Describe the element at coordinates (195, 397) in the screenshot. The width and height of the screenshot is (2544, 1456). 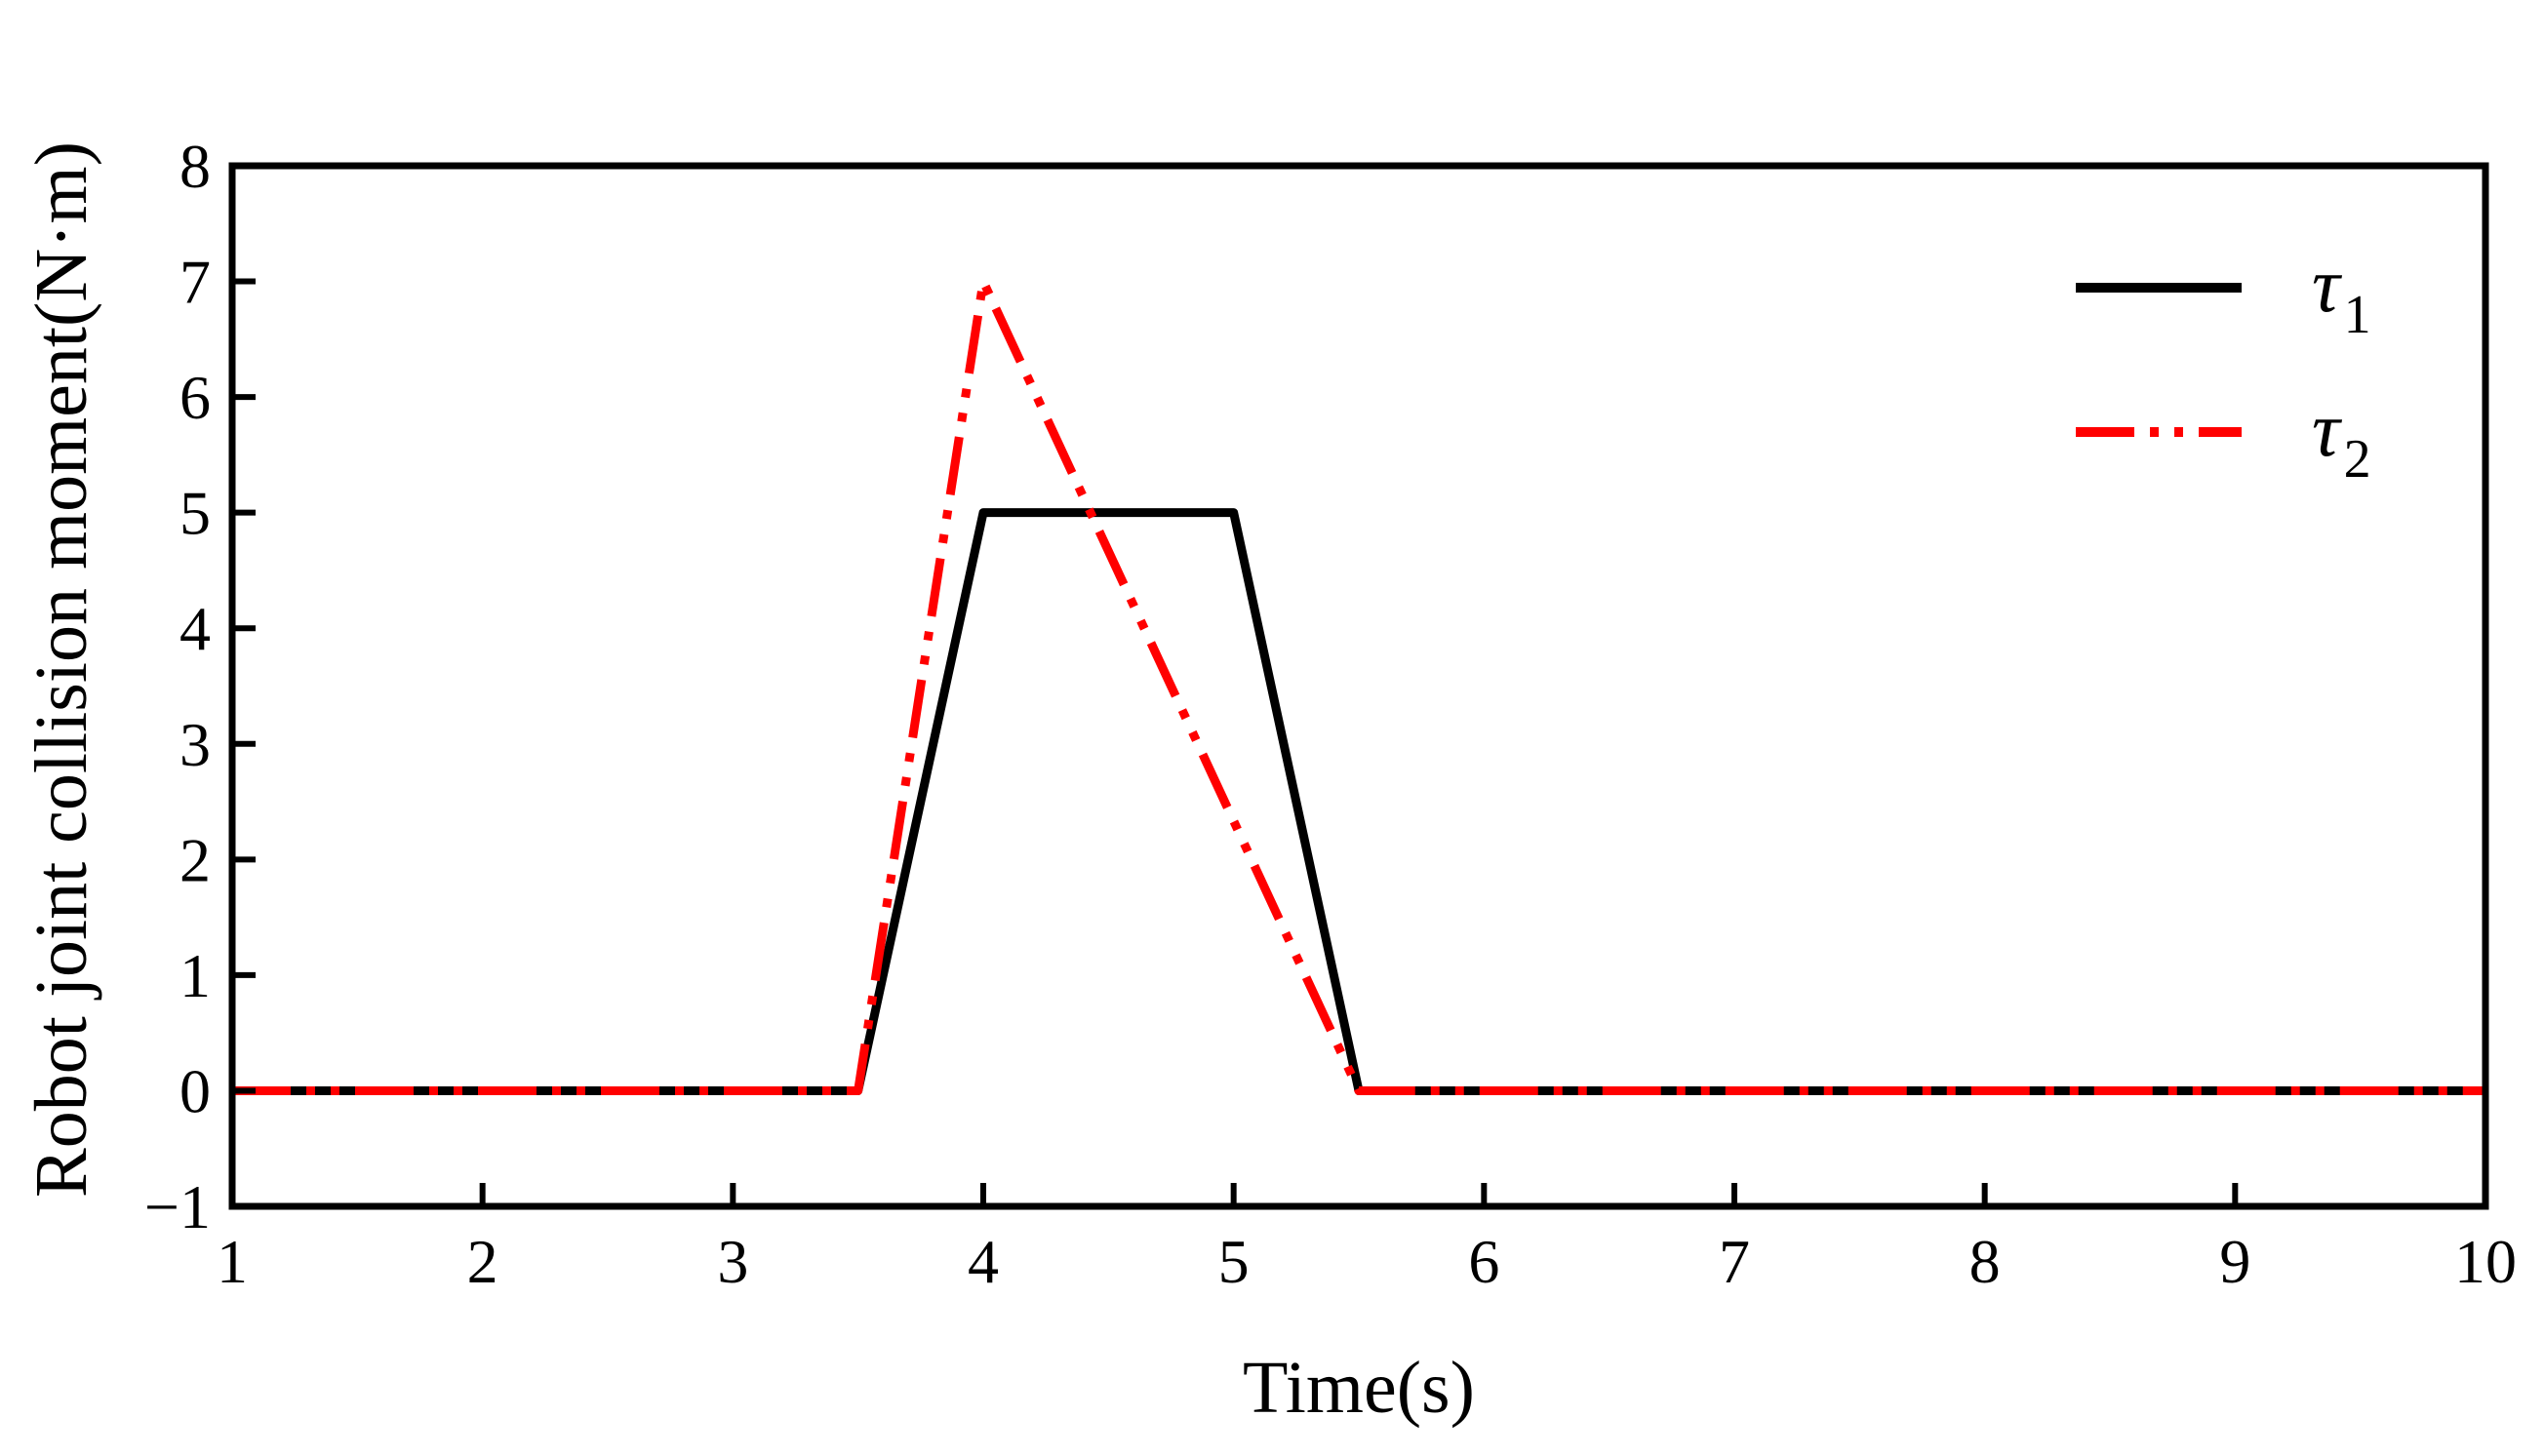
I see `y-tick-label: 6` at that location.